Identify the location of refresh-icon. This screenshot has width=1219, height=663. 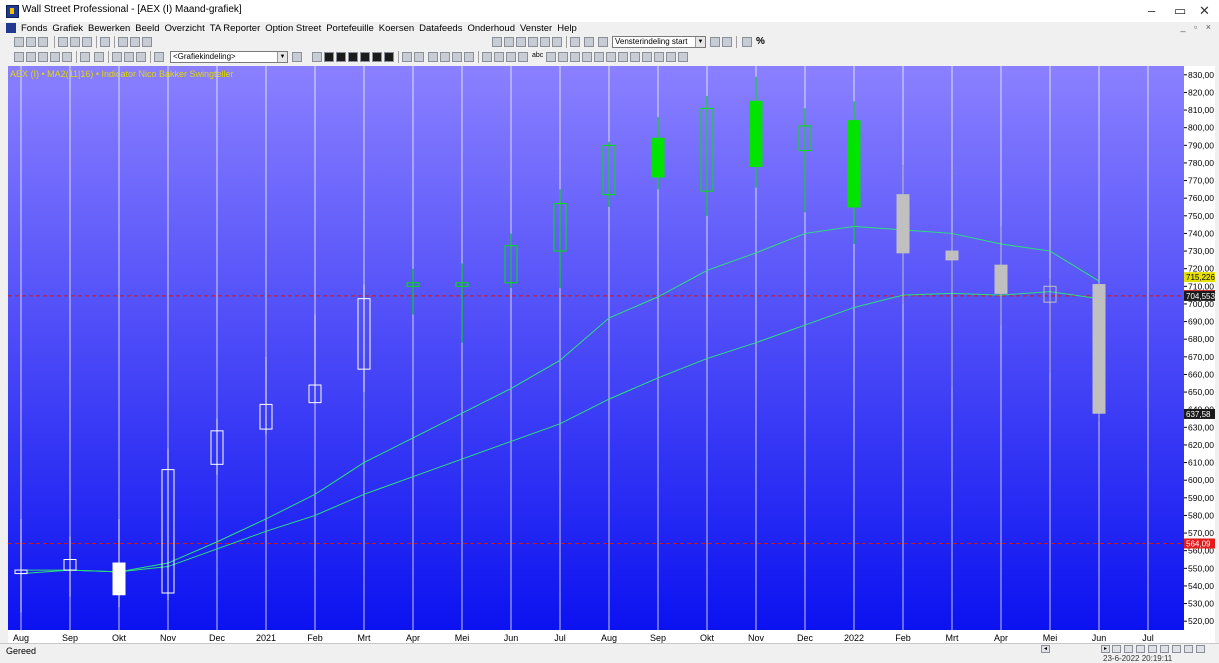
(497, 42).